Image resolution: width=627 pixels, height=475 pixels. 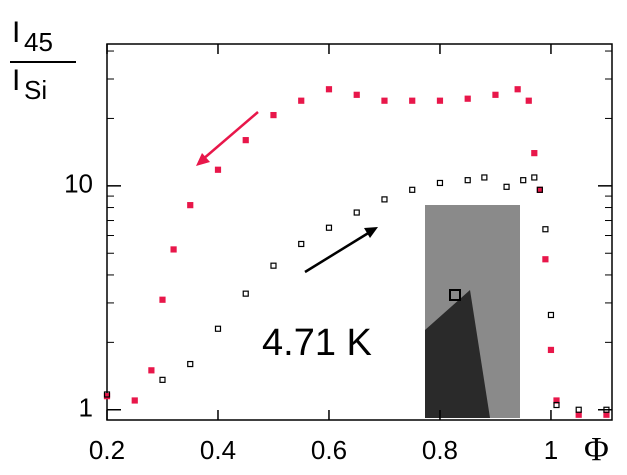 What do you see at coordinates (78, 184) in the screenshot?
I see `y-tick-label: 10` at bounding box center [78, 184].